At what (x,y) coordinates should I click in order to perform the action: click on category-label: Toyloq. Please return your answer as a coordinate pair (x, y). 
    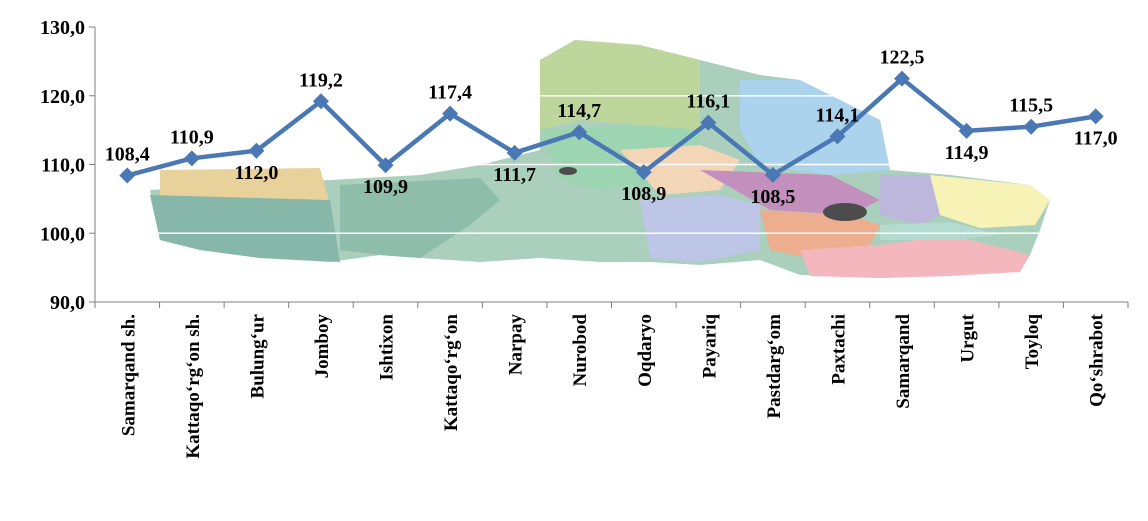
    Looking at the image, I should click on (1032, 342).